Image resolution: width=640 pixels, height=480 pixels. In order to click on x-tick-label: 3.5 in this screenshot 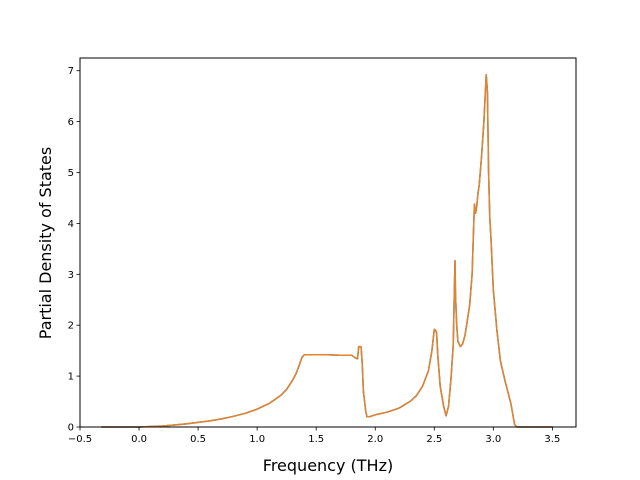, I will do `click(552, 439)`.